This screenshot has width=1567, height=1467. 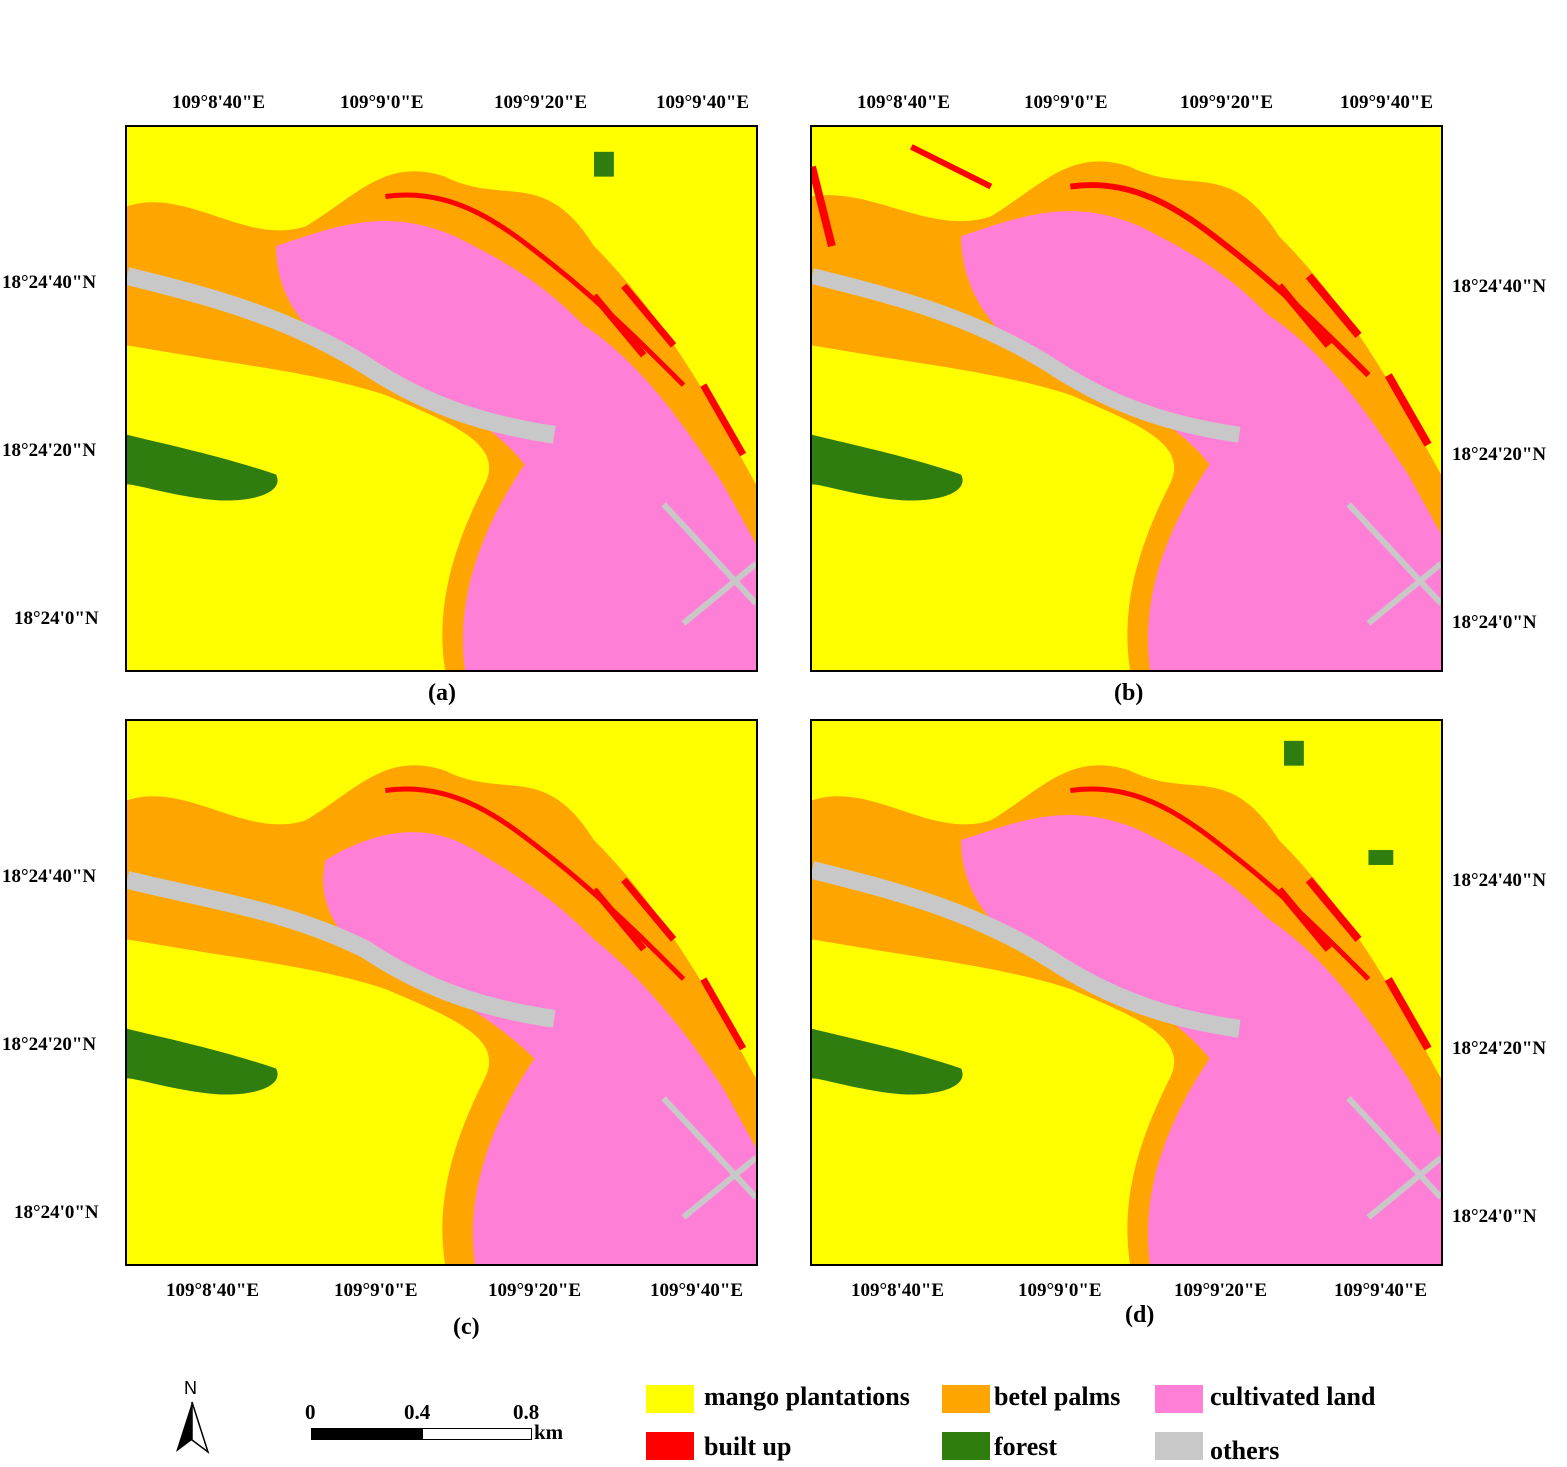 I want to click on legend-label-mango: mango plantations, so click(x=807, y=1396).